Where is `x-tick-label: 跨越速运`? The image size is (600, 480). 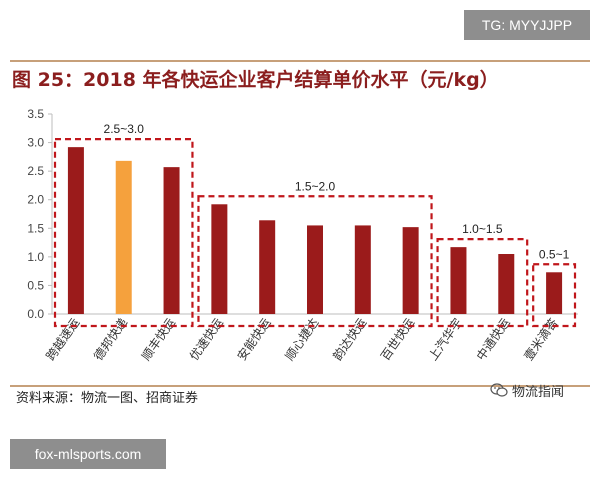
x-tick-label: 跨越速运 is located at coordinates (62, 339).